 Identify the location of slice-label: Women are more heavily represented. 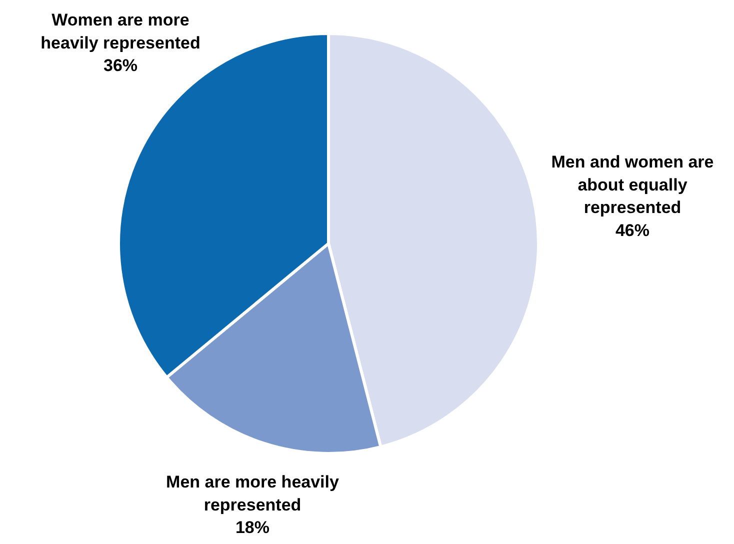
(120, 31).